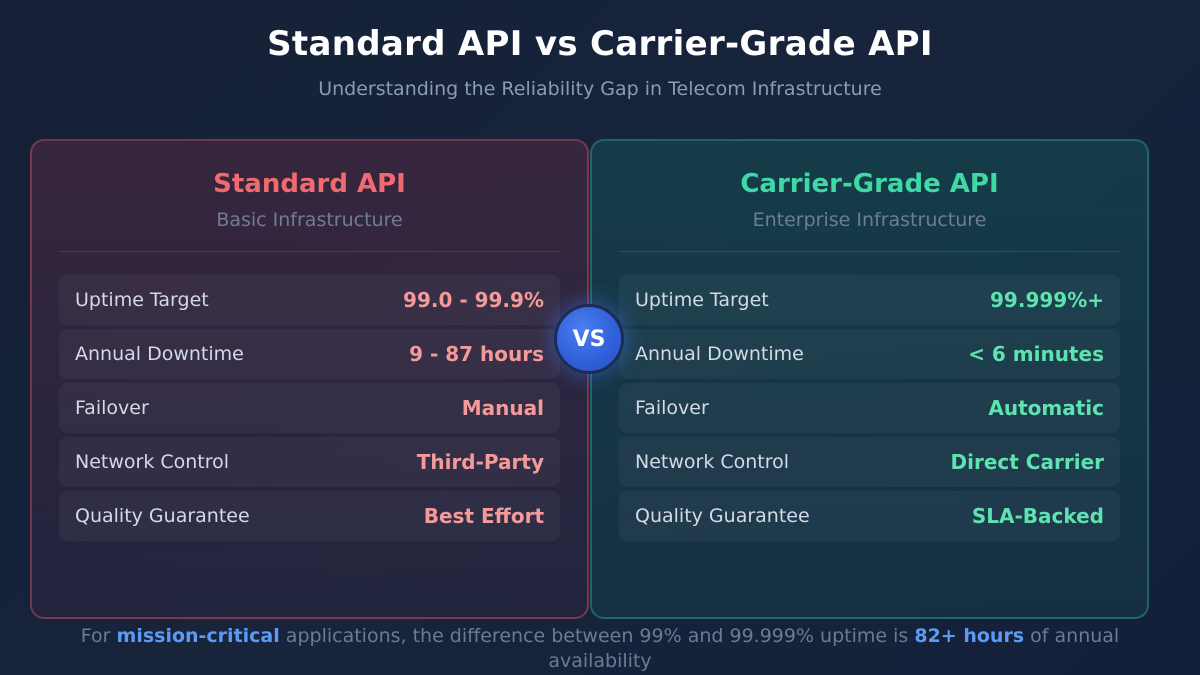 The width and height of the screenshot is (1200, 675). I want to click on footer-highlight-hours: 82+ hours, so click(969, 636).